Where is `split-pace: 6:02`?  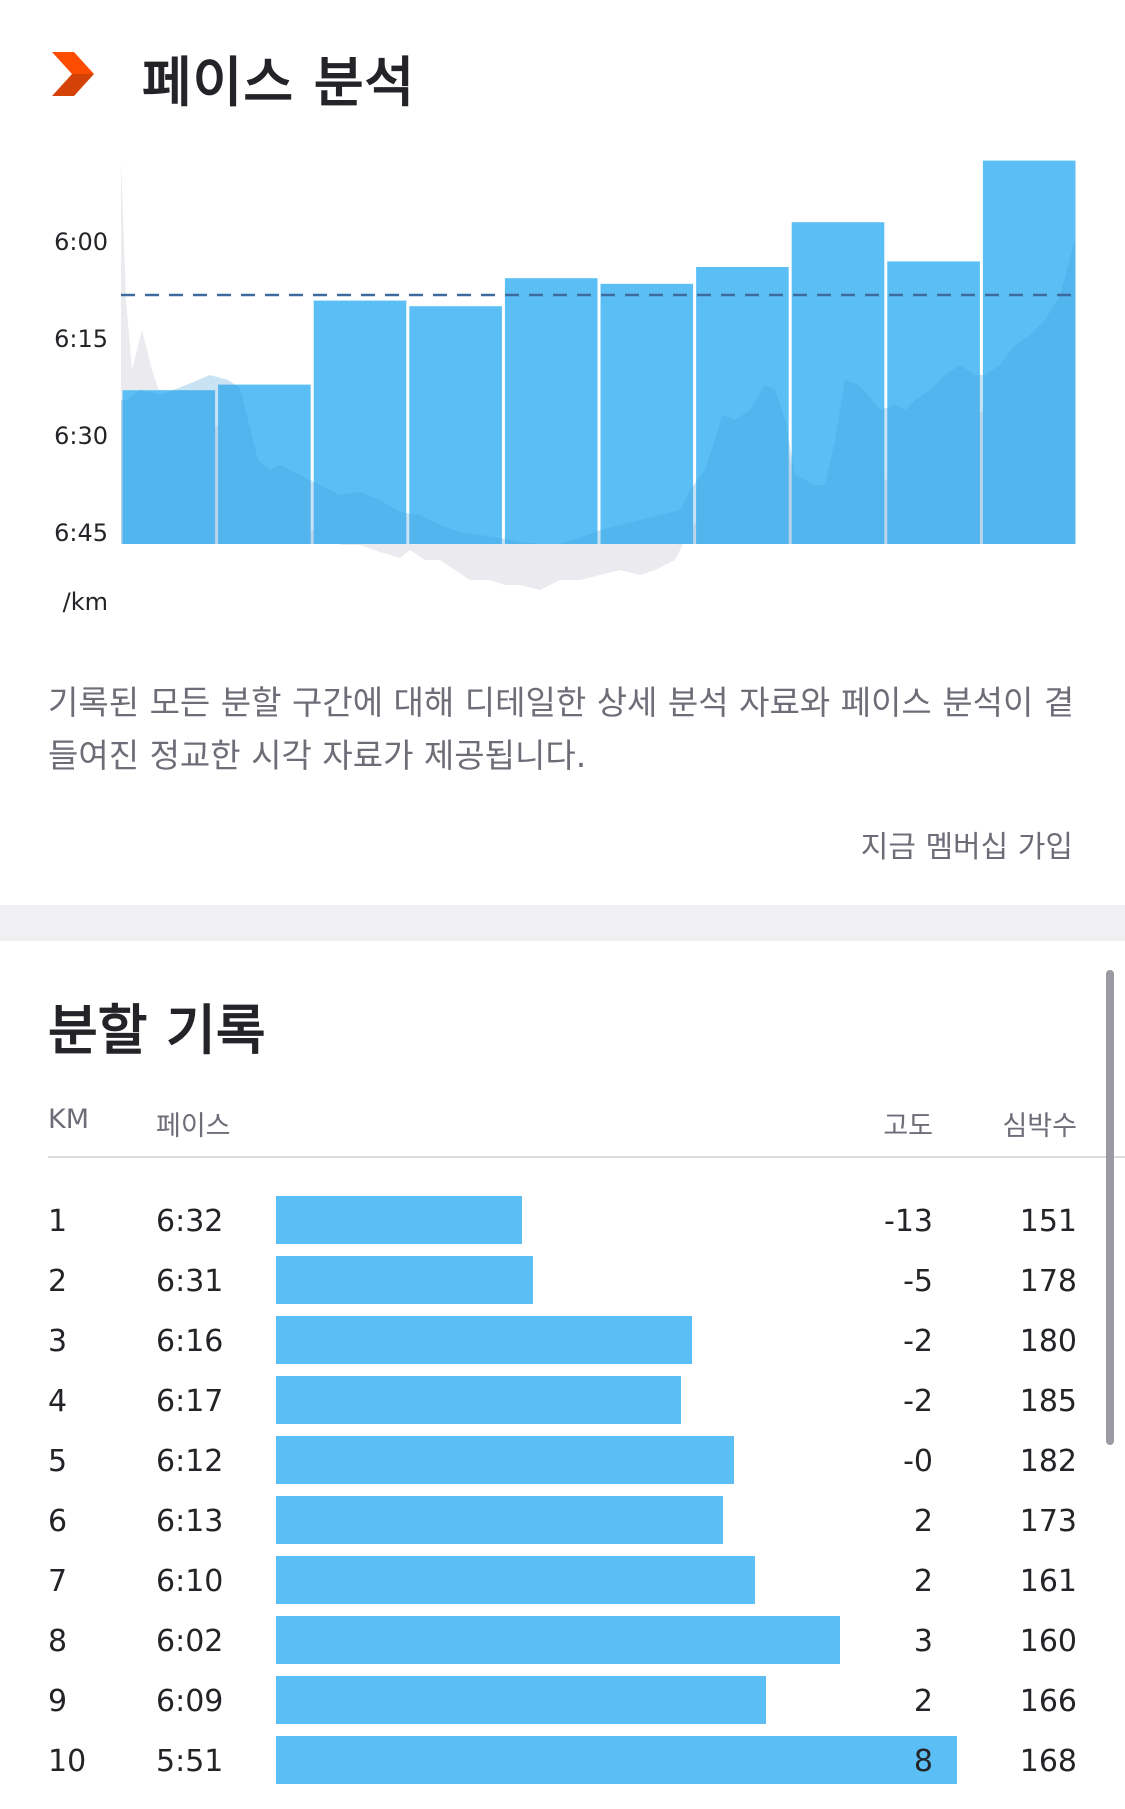
split-pace: 6:02 is located at coordinates (190, 1641).